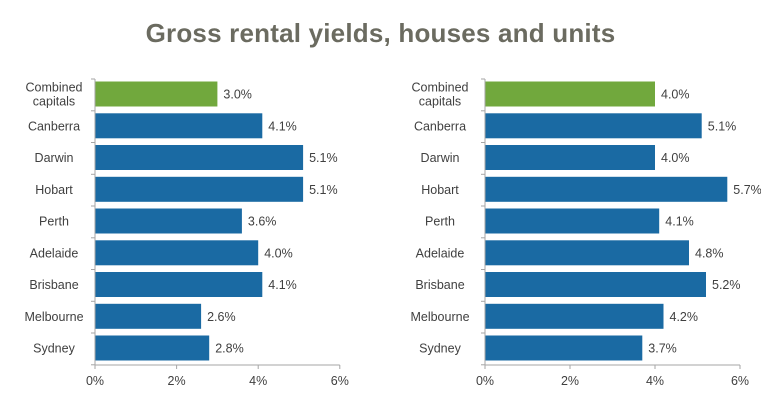 The height and width of the screenshot is (407, 761). I want to click on data-label: 4.2%, so click(684, 317).